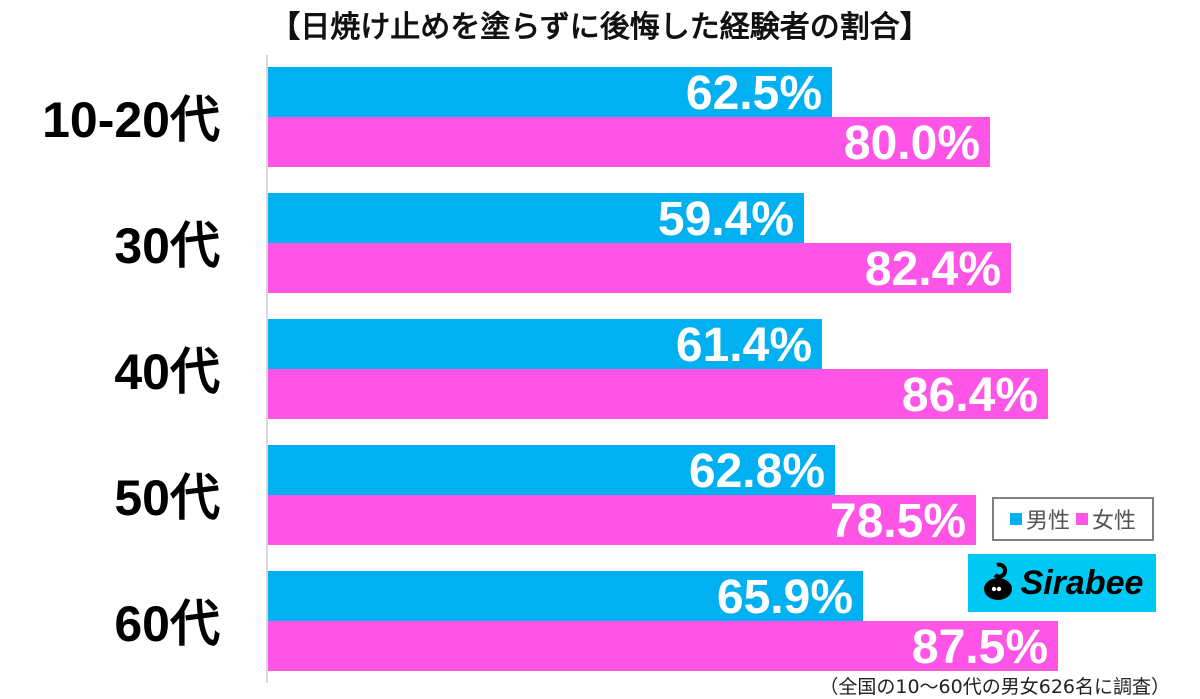 This screenshot has width=1200, height=699. Describe the element at coordinates (897, 521) in the screenshot. I see `bar-value: 78.5%` at that location.